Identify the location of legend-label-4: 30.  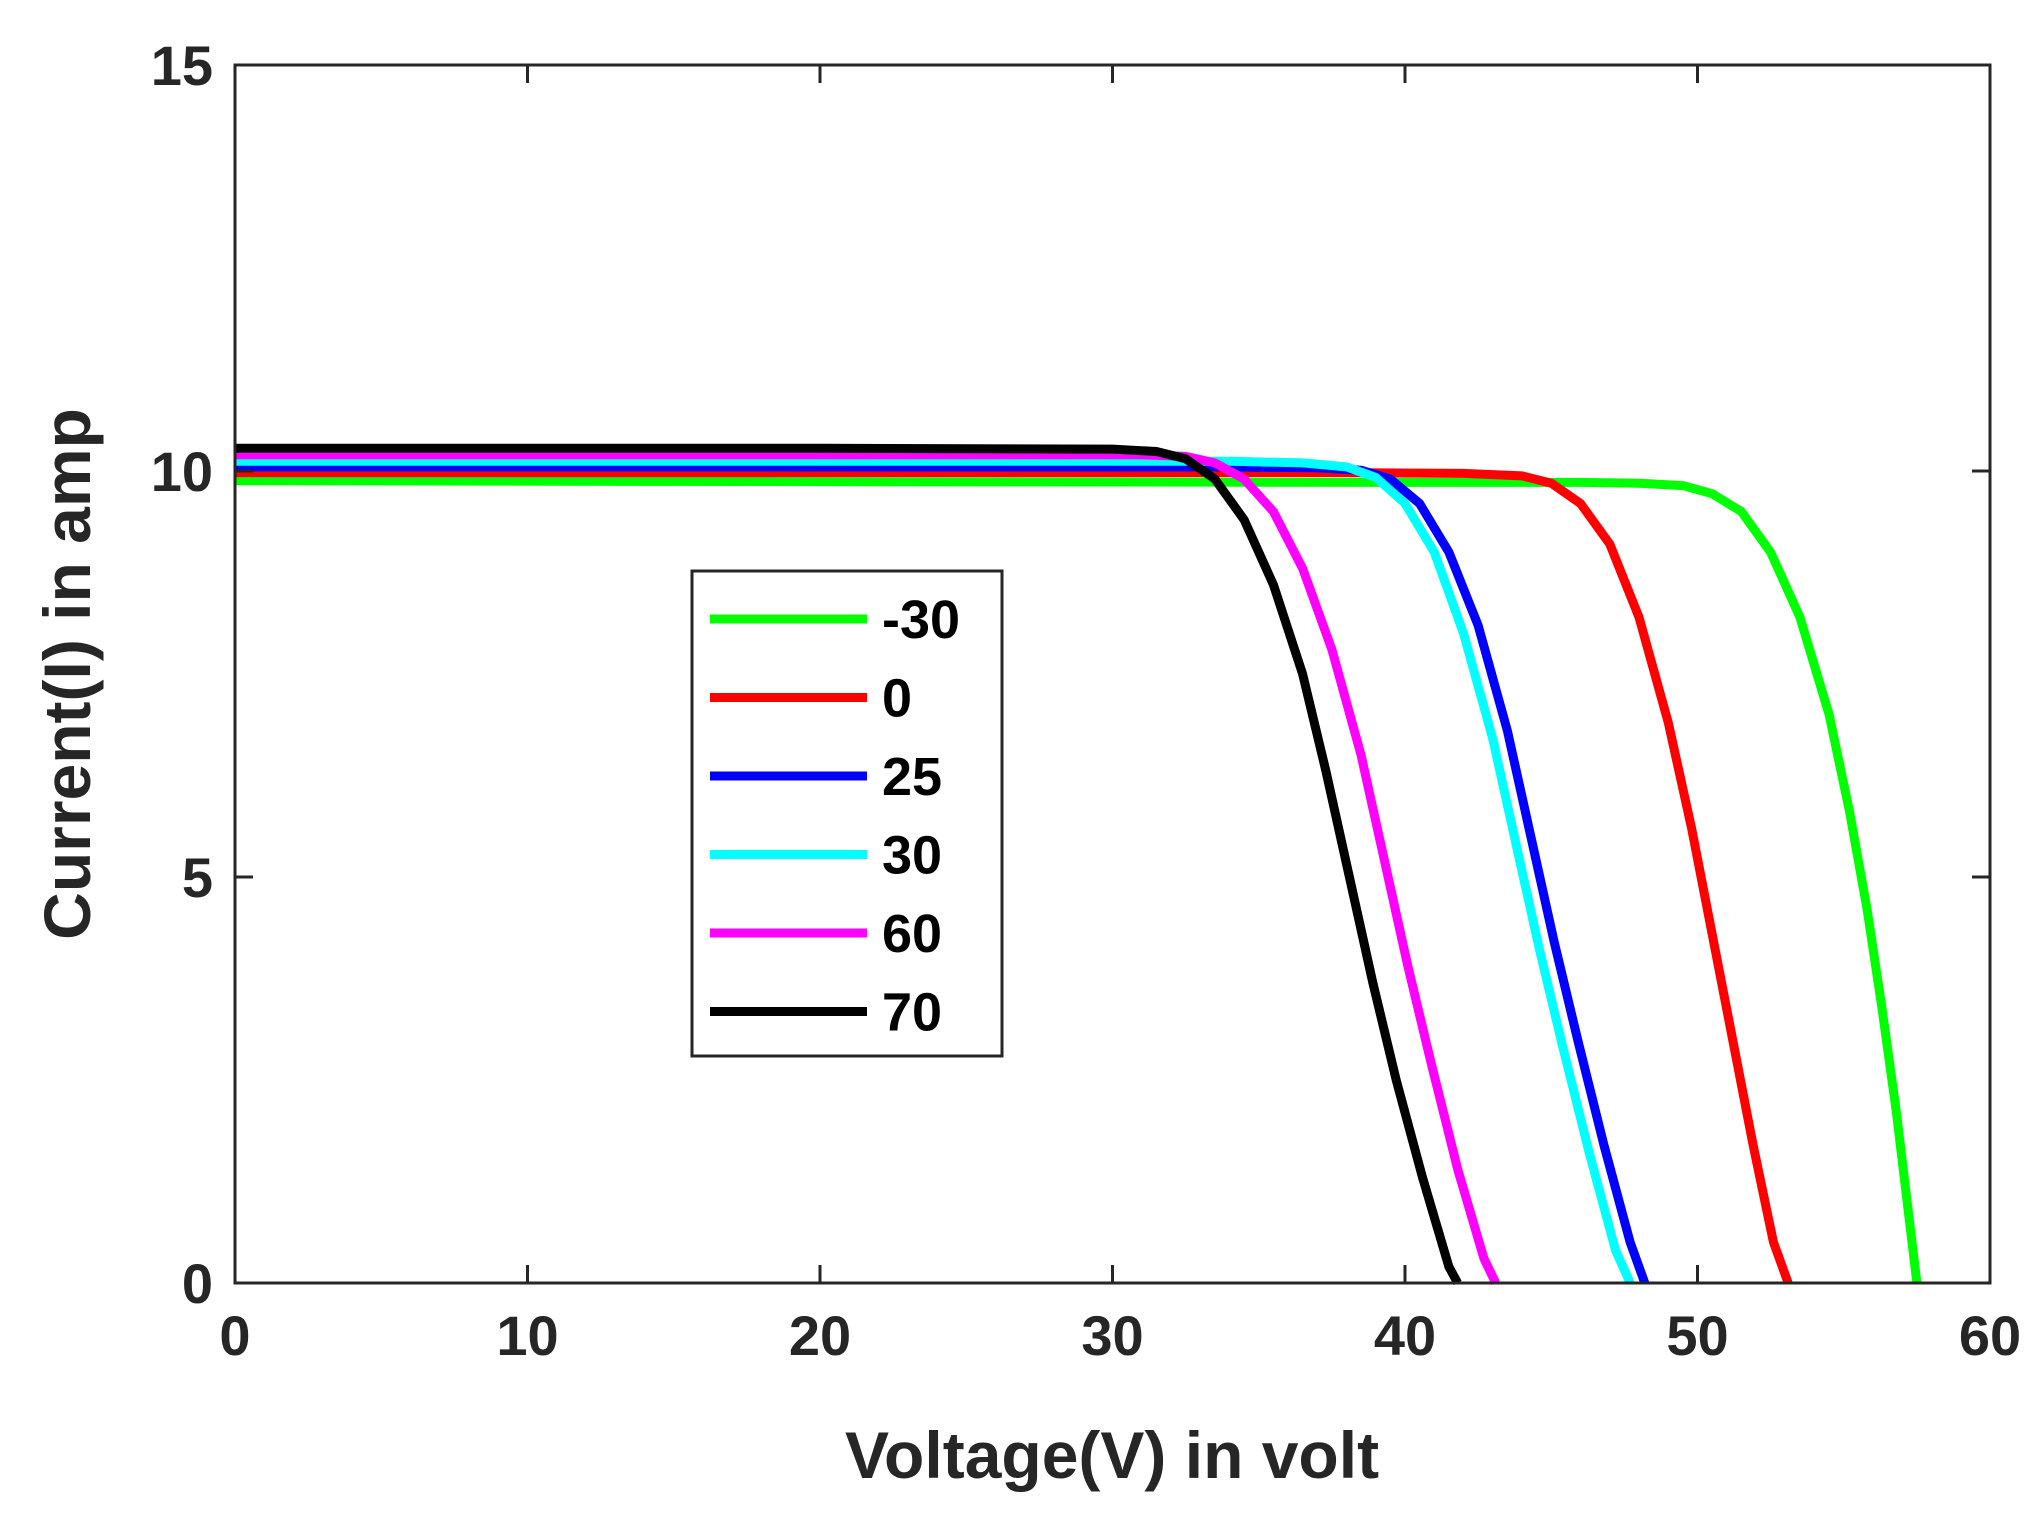
(912, 856).